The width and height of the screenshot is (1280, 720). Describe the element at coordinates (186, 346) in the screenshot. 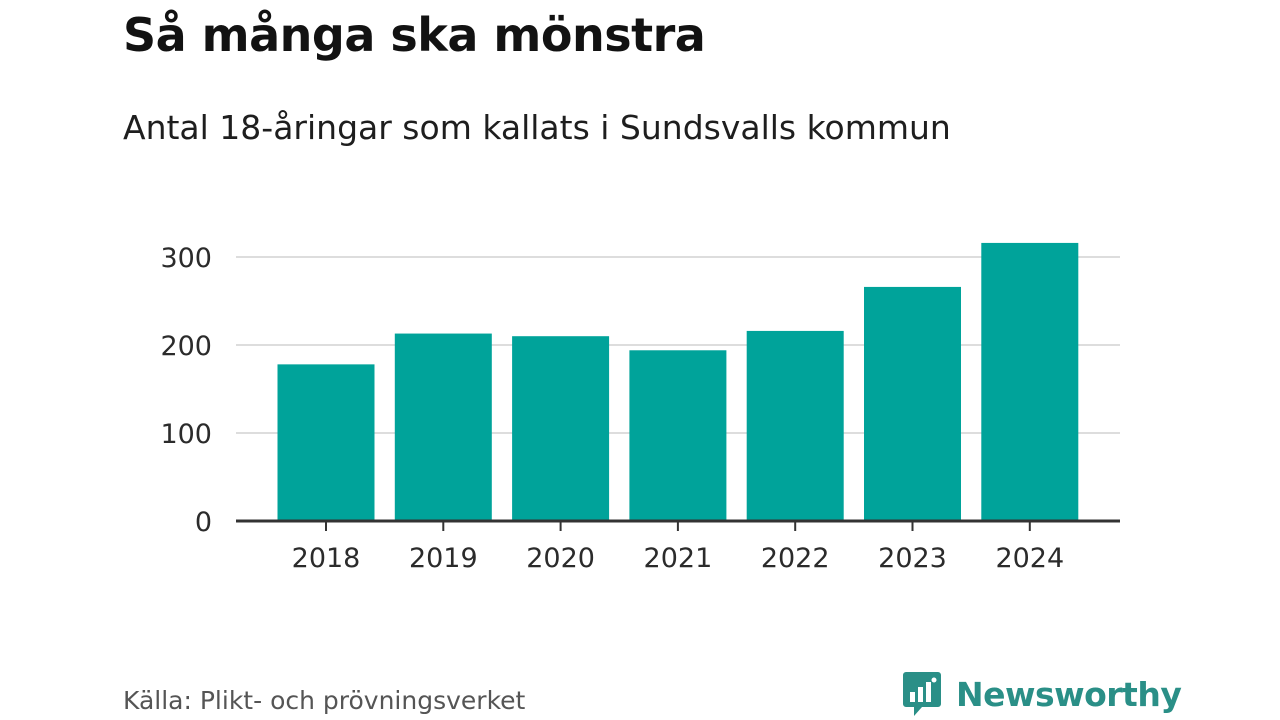

I see `y-tick-label: 200` at that location.